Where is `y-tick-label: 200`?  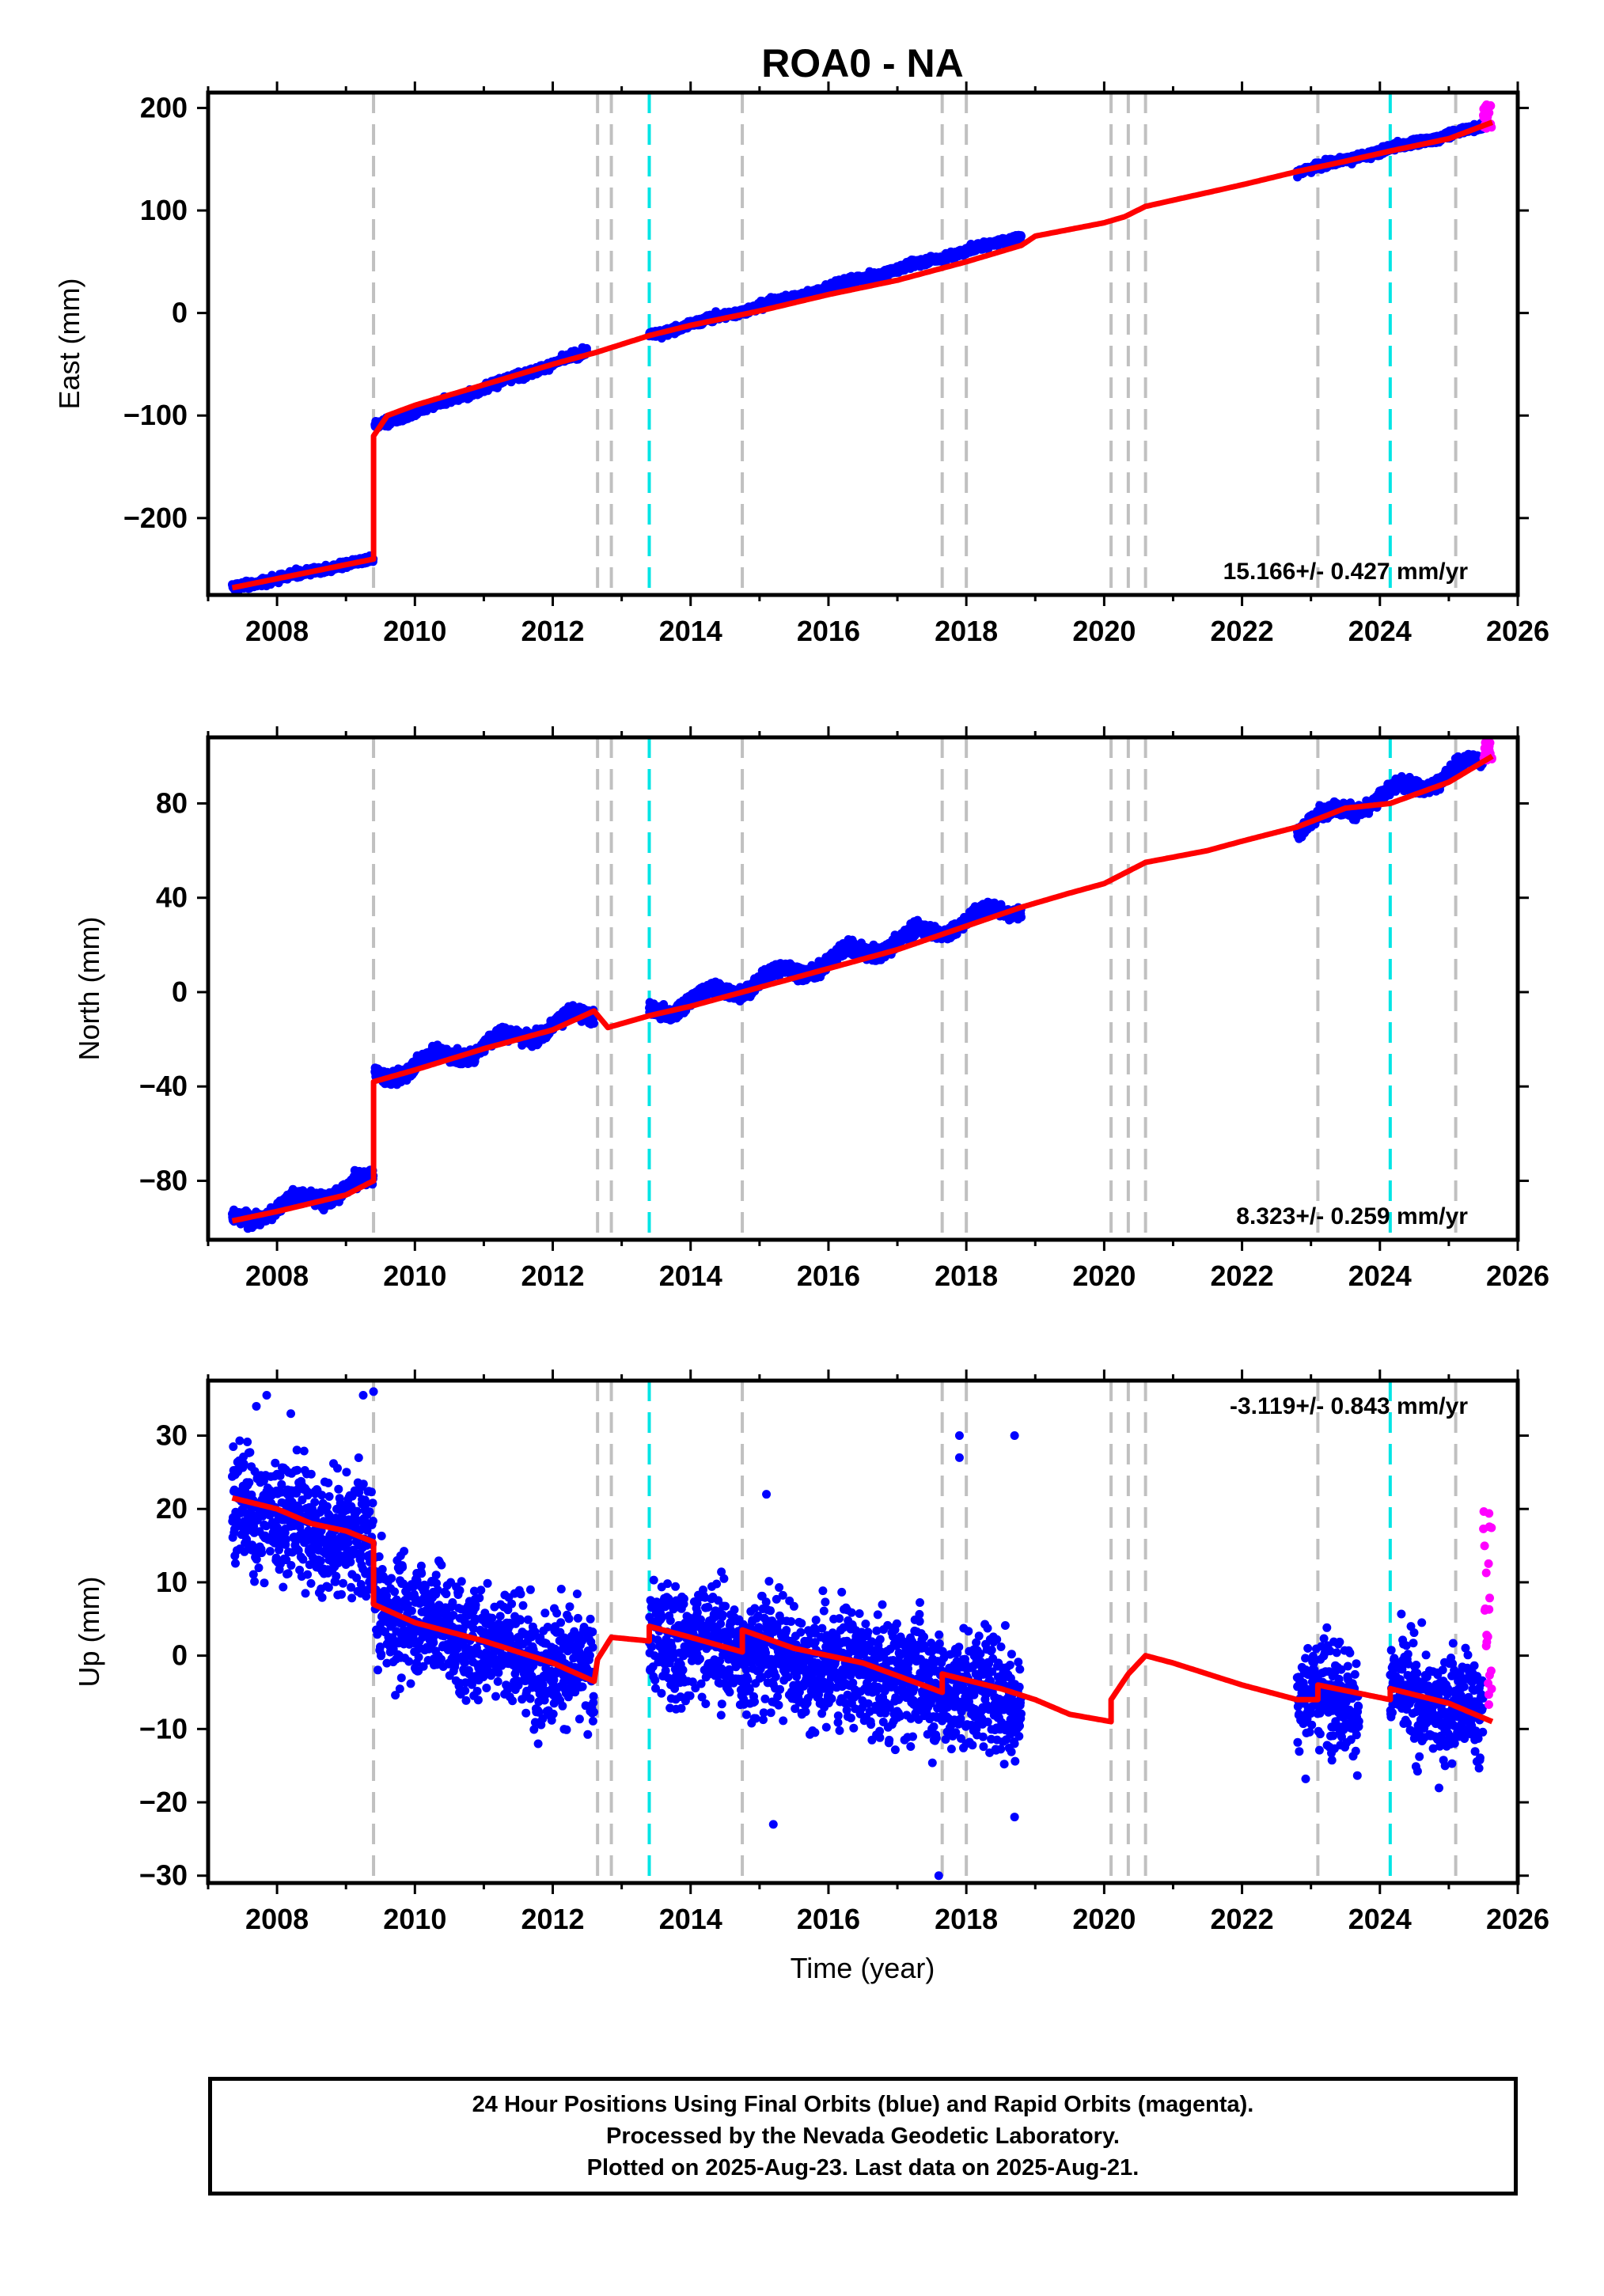
y-tick-label: 200 is located at coordinates (164, 107).